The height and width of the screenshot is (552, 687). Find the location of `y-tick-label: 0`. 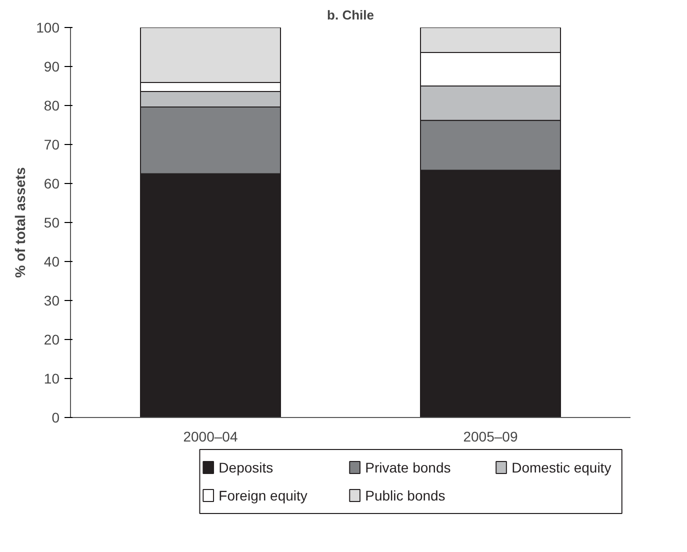

y-tick-label: 0 is located at coordinates (56, 418).